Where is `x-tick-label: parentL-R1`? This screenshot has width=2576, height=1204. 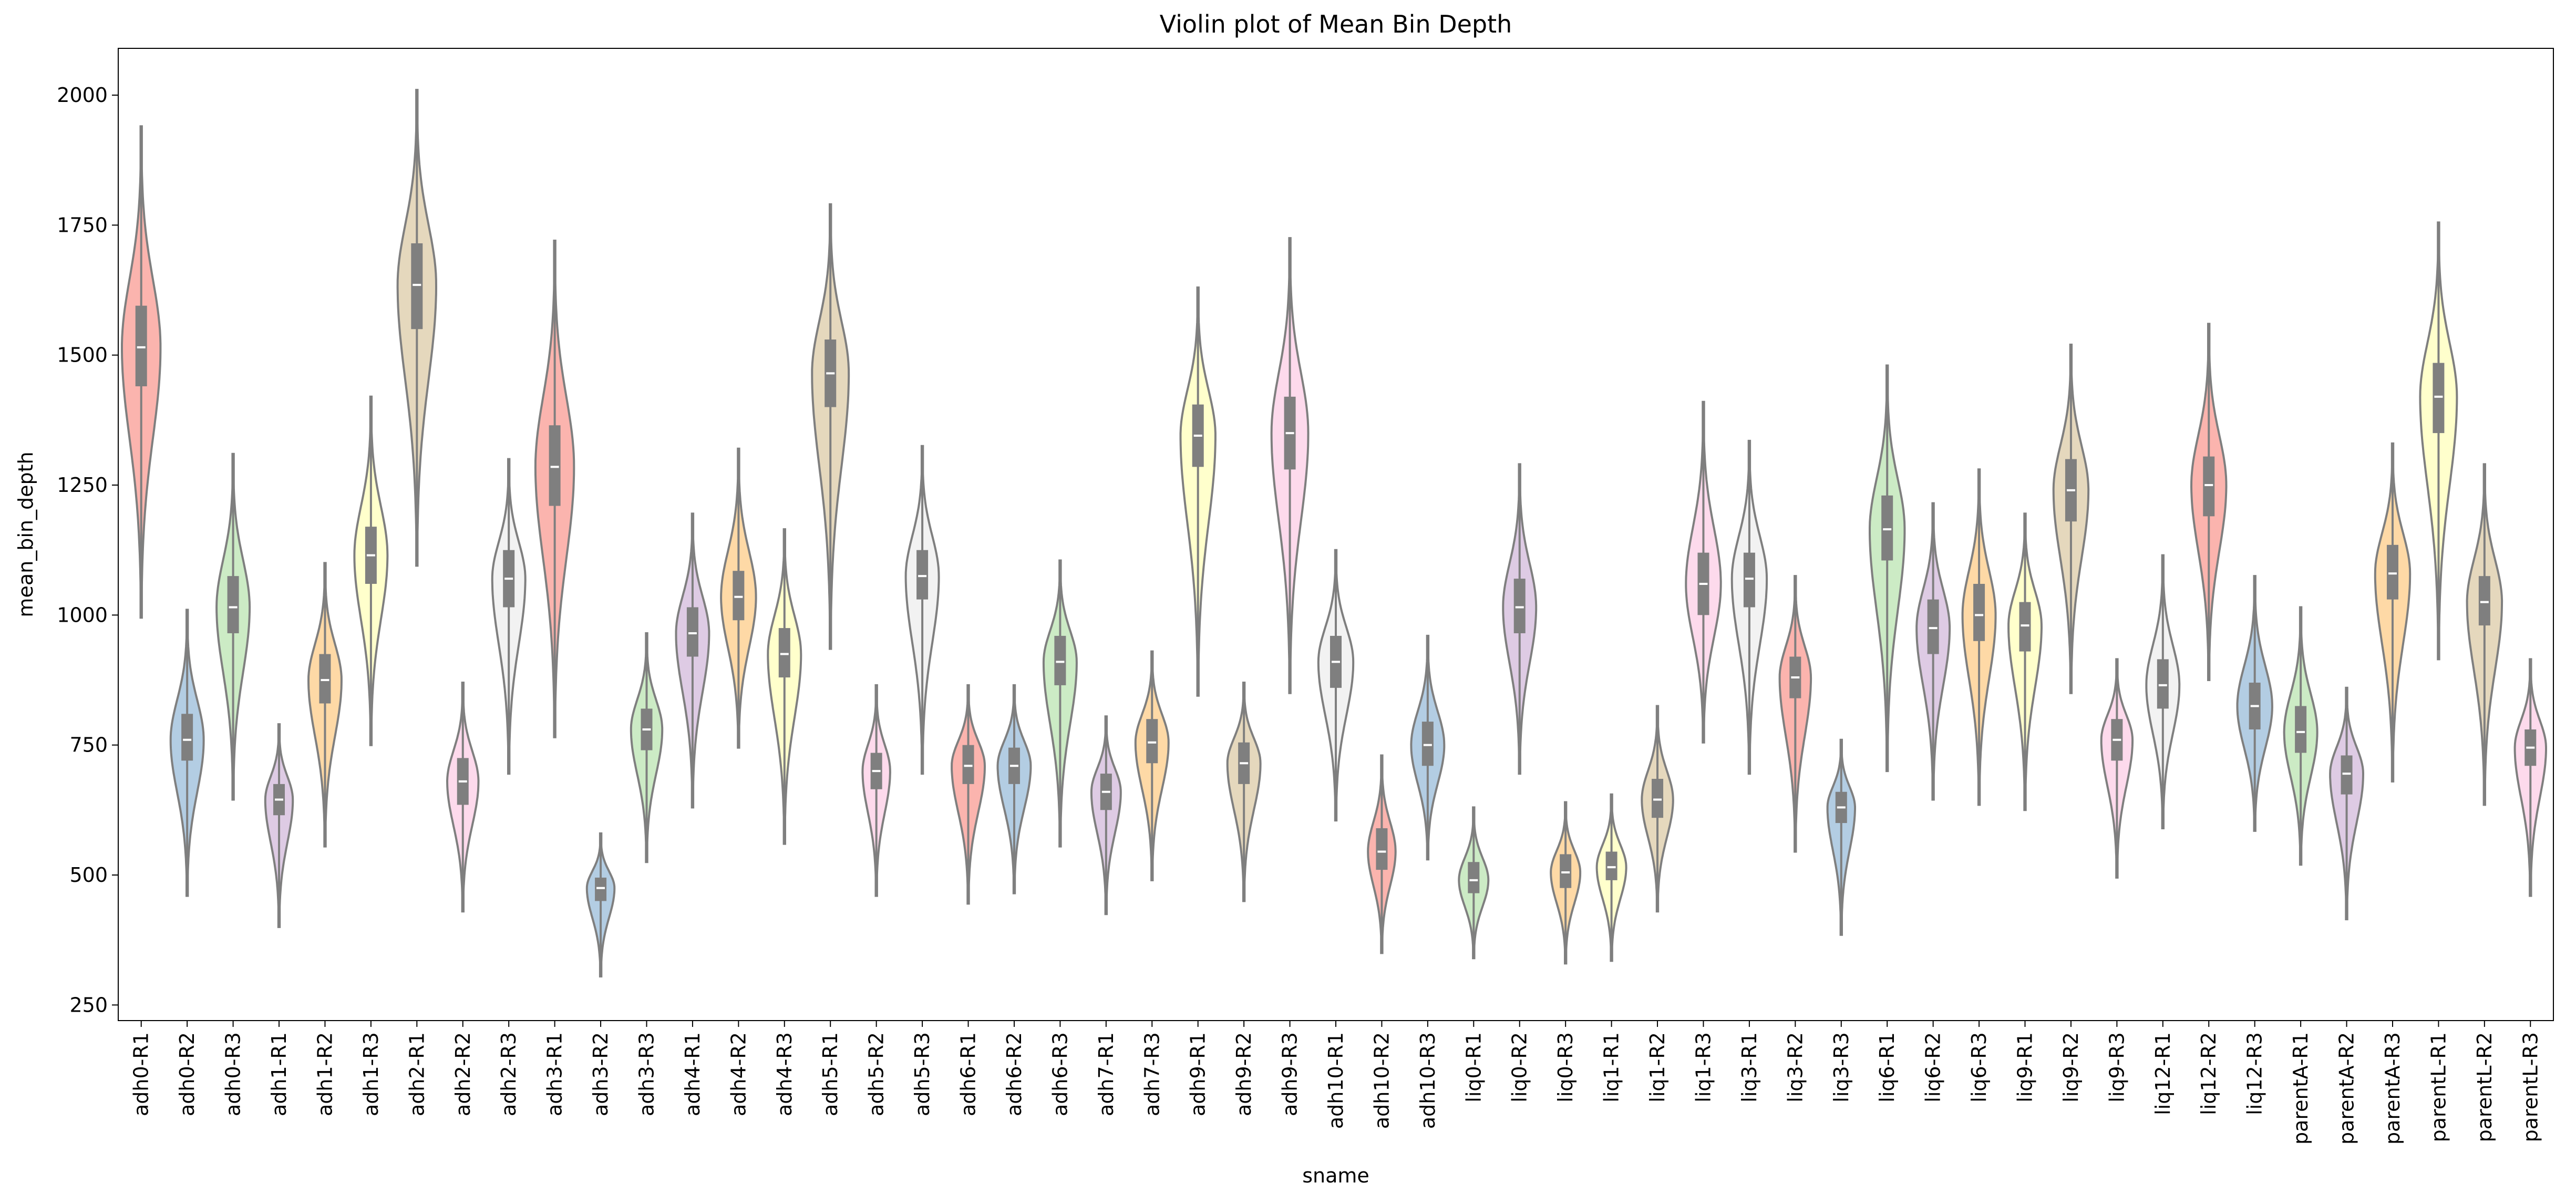 x-tick-label: parentL-R1 is located at coordinates (2438, 1087).